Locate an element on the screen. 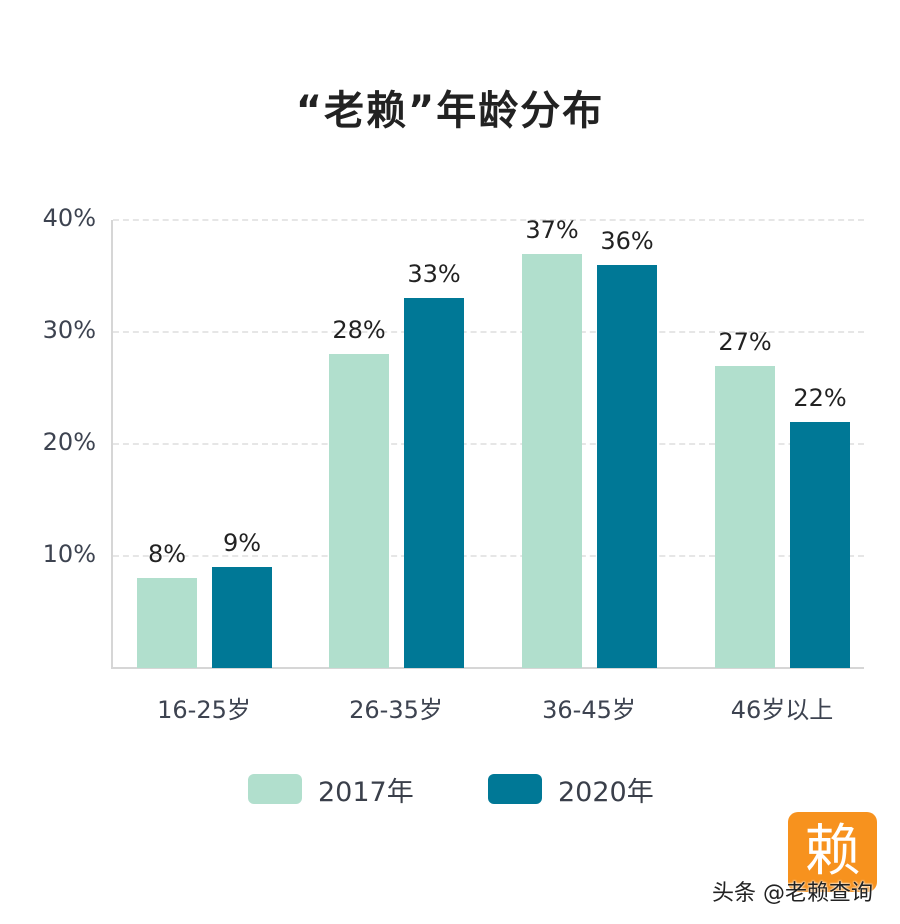 Image resolution: width=900 pixels, height=924 pixels. bar-2017年-36-45岁 is located at coordinates (552, 460).